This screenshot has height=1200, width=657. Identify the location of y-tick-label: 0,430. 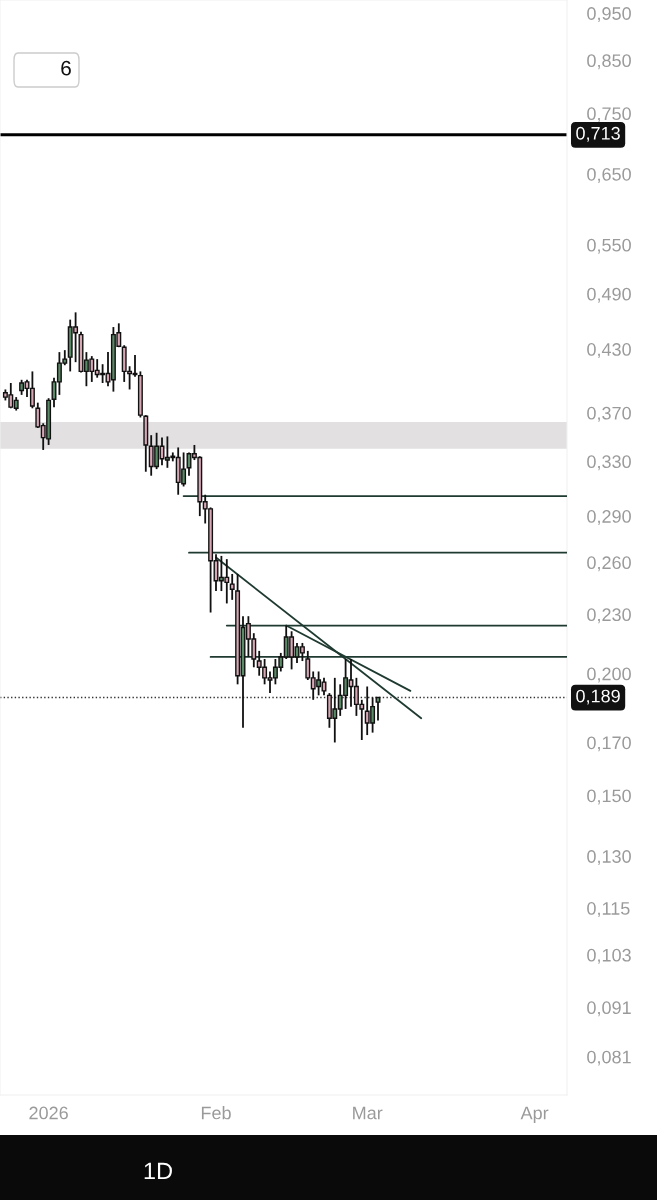
(609, 350).